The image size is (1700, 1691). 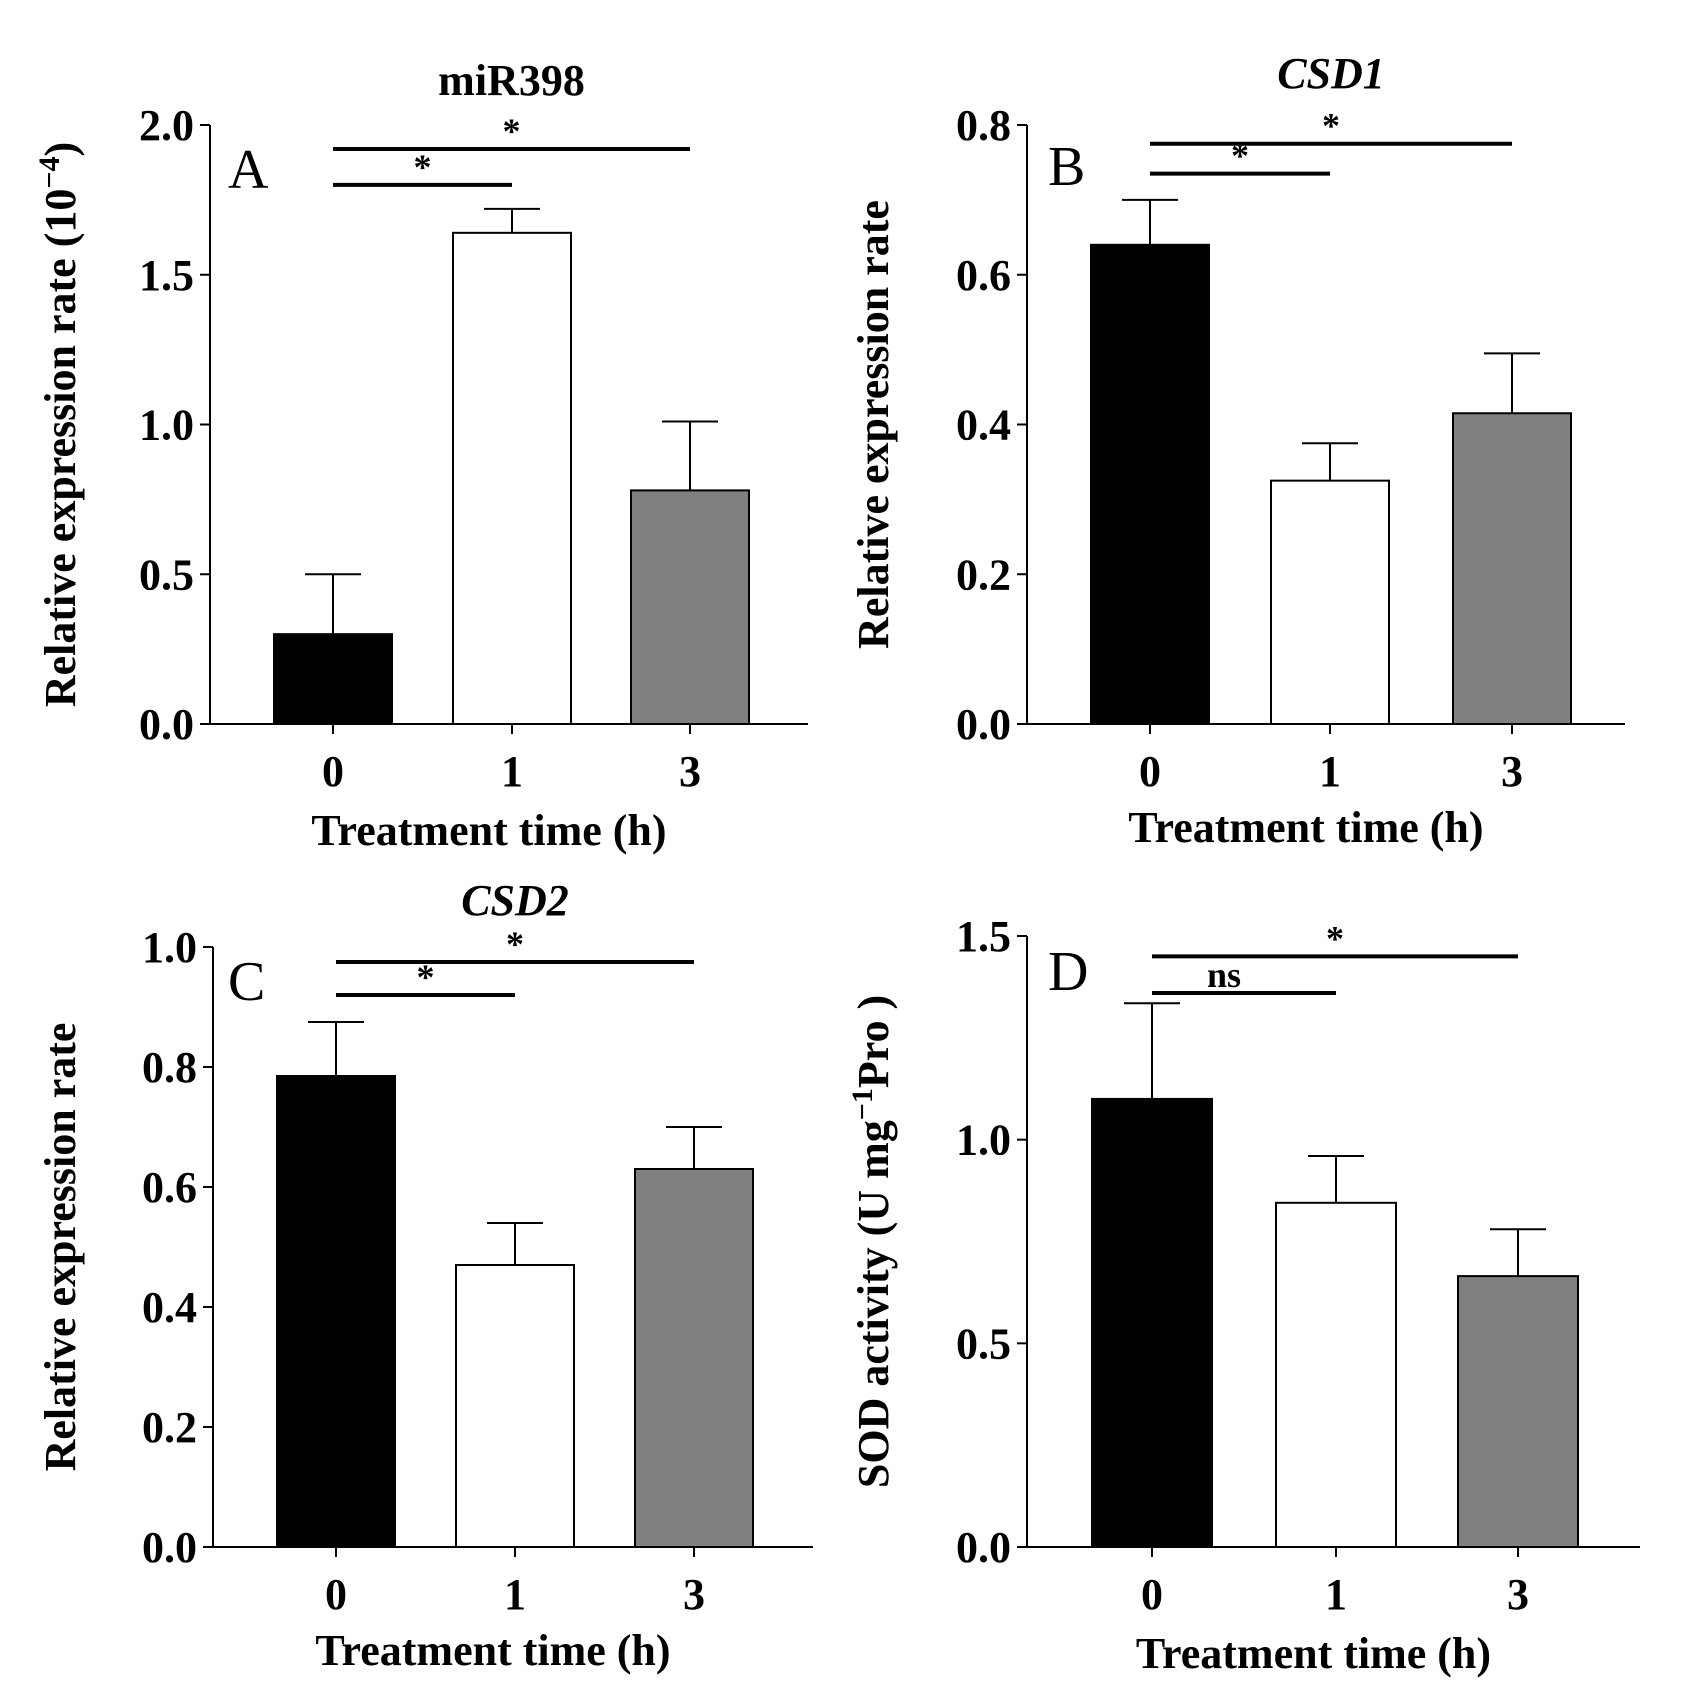 I want to click on panel-letter: C, so click(x=246, y=982).